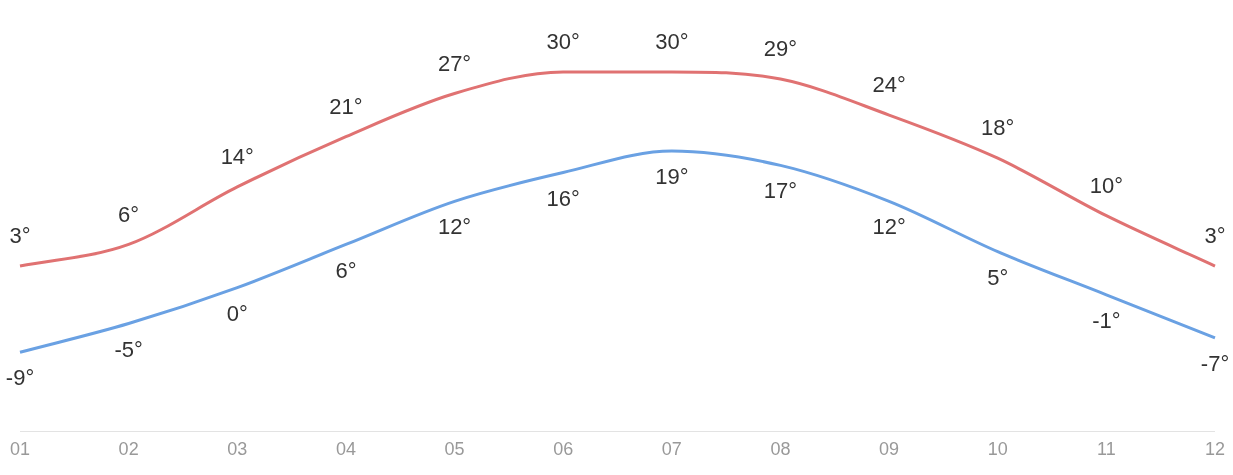 The height and width of the screenshot is (475, 1233). I want to click on x-tick-label: 06, so click(563, 449).